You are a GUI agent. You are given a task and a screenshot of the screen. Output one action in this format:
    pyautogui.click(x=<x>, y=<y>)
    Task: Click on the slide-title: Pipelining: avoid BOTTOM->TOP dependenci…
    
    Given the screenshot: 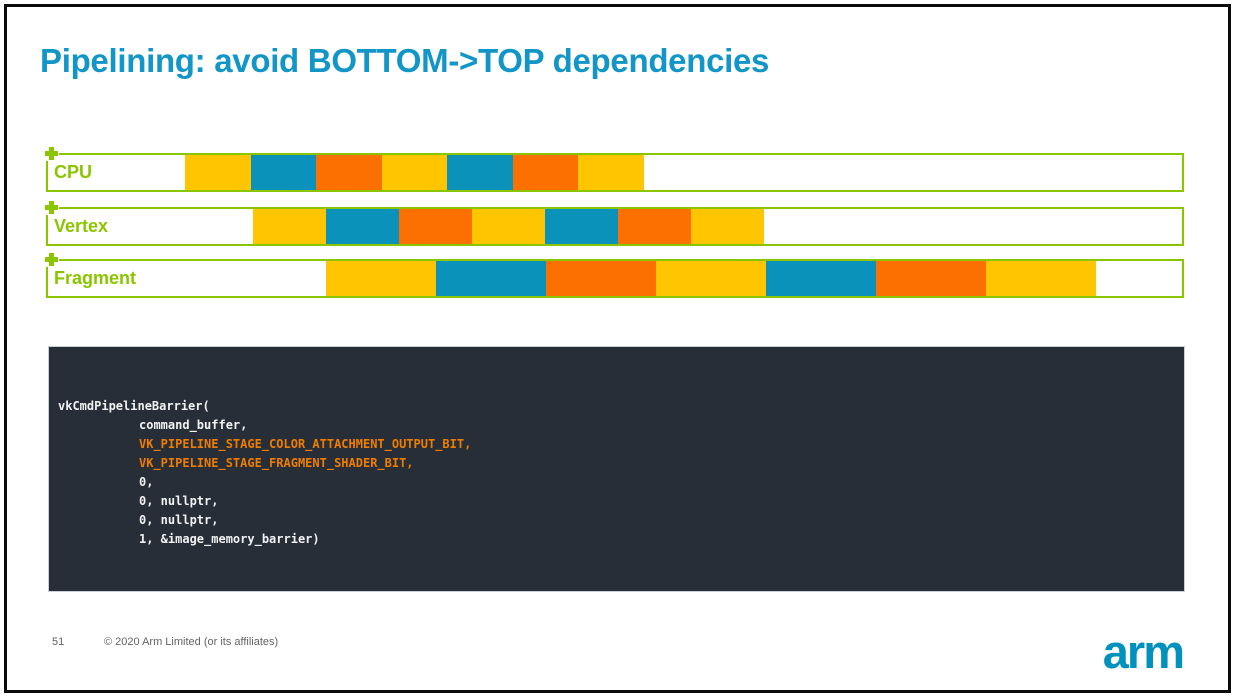 What is the action you would take?
    pyautogui.click(x=405, y=60)
    